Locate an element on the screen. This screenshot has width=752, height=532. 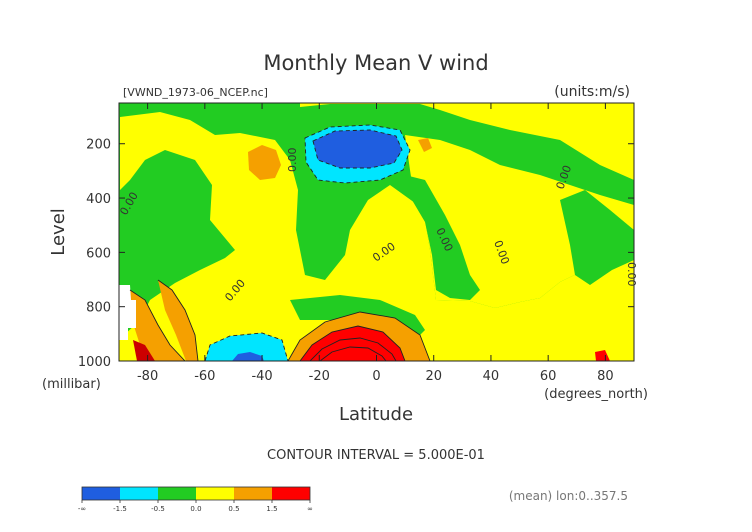
x-tick-label: 0 is located at coordinates (376, 376).